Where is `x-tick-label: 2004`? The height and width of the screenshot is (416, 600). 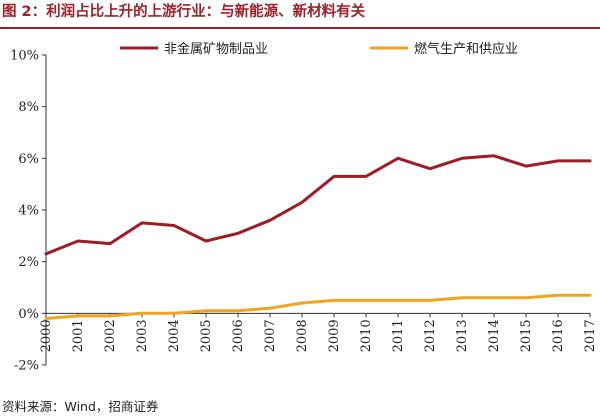
x-tick-label: 2004 is located at coordinates (174, 335).